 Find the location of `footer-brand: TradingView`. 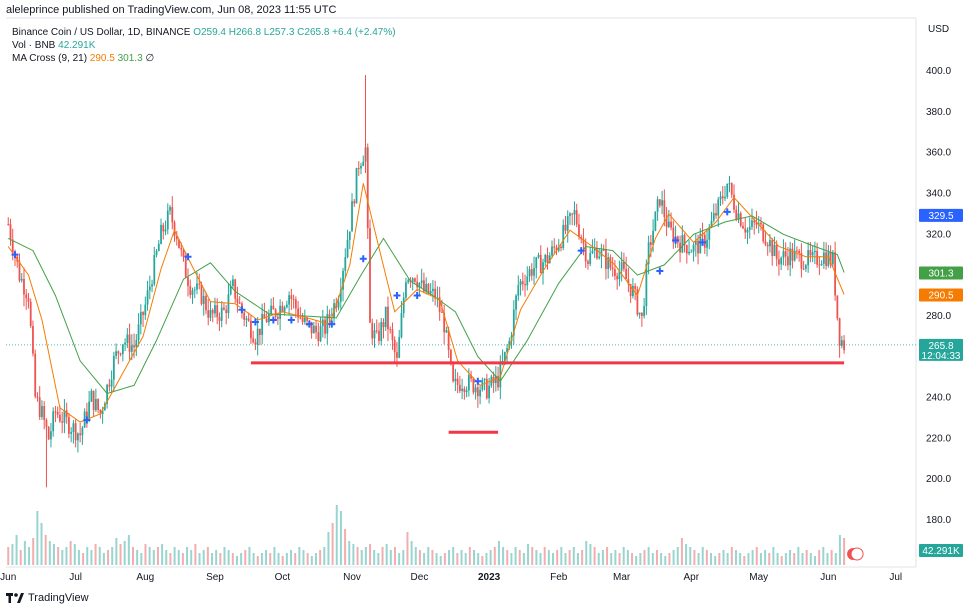

footer-brand: TradingView is located at coordinates (58, 598).